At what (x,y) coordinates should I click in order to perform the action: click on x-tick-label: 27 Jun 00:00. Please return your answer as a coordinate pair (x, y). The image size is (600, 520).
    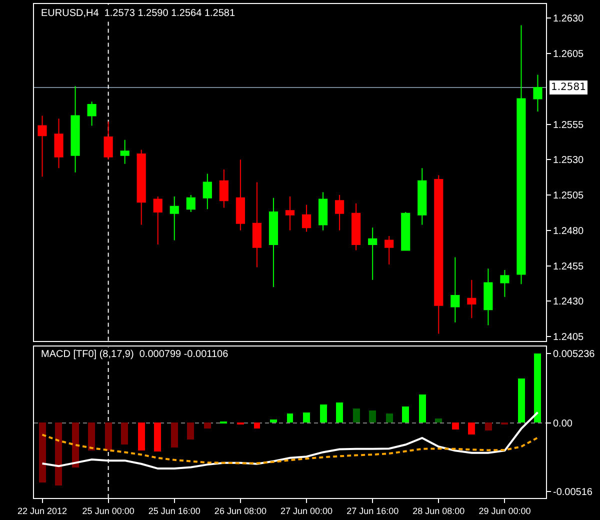
    Looking at the image, I should click on (306, 511).